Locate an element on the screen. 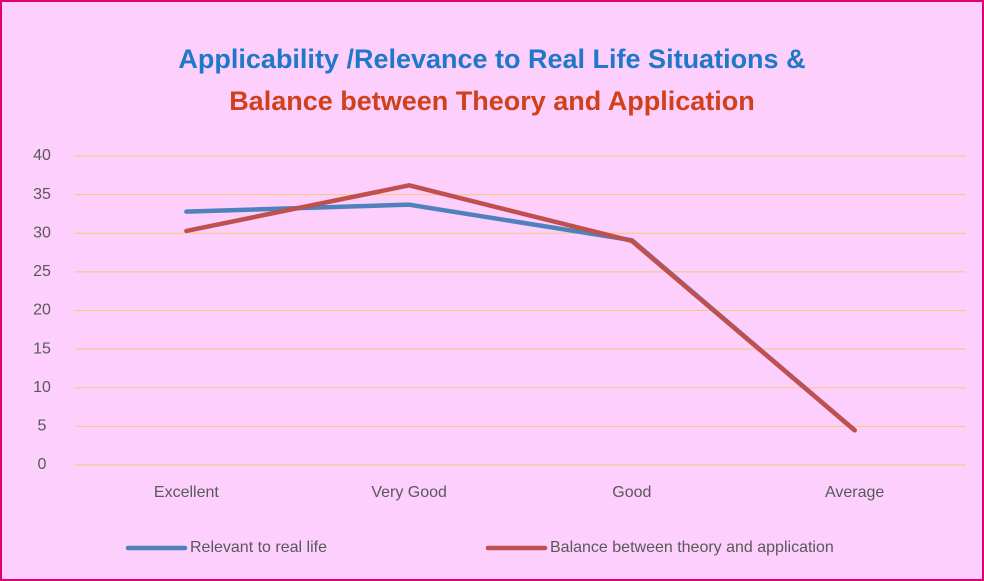 The width and height of the screenshot is (984, 581). y-tick-label: 30 is located at coordinates (42, 232).